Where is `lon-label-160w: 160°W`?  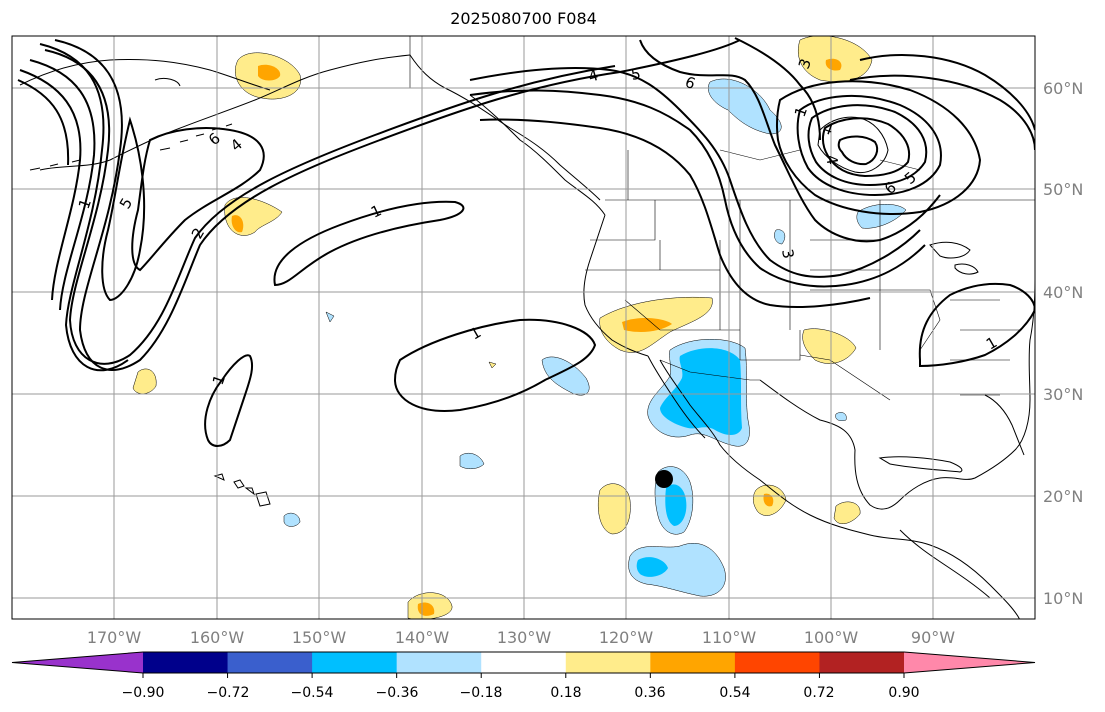 lon-label-160w: 160°W is located at coordinates (217, 637).